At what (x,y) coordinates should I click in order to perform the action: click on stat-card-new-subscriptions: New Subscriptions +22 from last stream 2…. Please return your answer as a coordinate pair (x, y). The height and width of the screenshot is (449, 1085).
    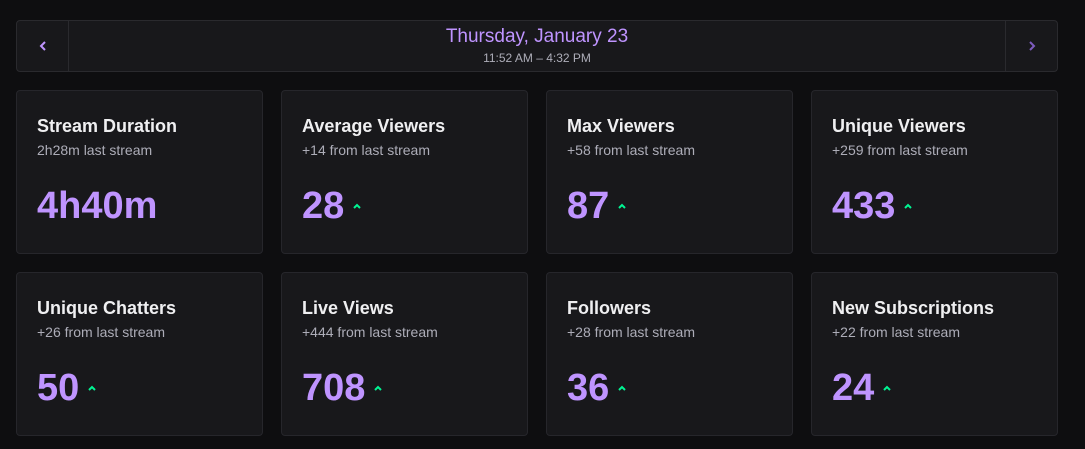
    Looking at the image, I should click on (934, 354).